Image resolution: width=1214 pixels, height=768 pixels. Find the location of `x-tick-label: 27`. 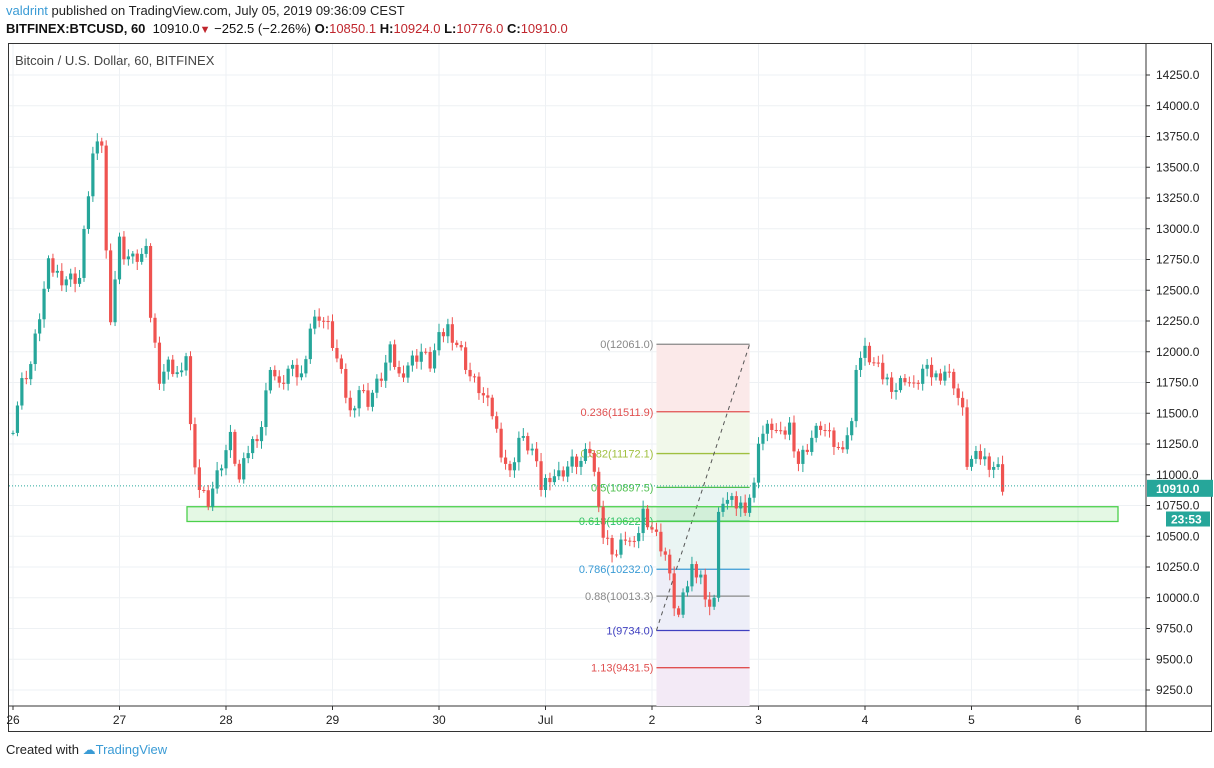

x-tick-label: 27 is located at coordinates (120, 720).